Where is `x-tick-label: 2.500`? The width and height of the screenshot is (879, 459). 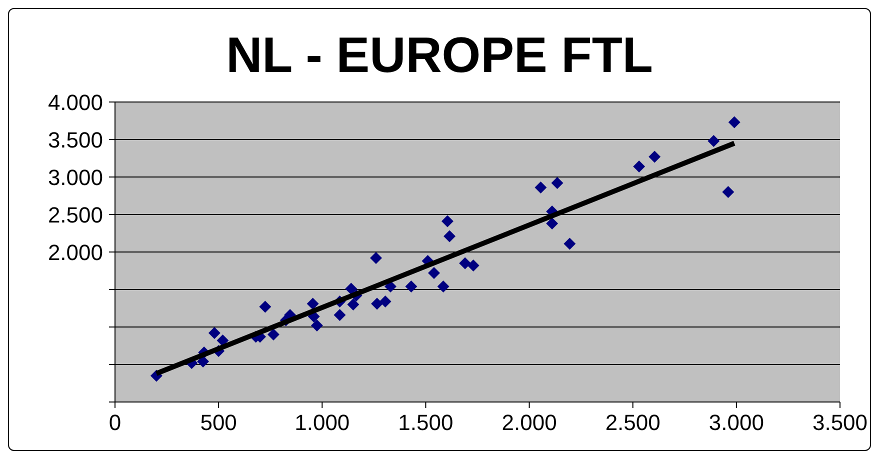
x-tick-label: 2.500 is located at coordinates (632, 422).